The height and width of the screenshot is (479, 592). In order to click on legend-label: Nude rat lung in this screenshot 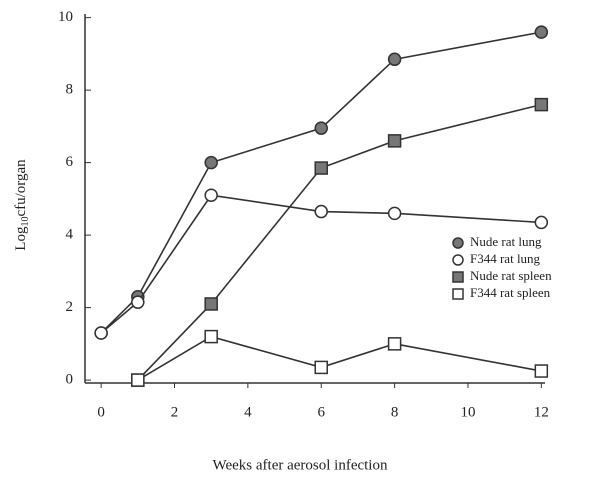, I will do `click(506, 241)`.